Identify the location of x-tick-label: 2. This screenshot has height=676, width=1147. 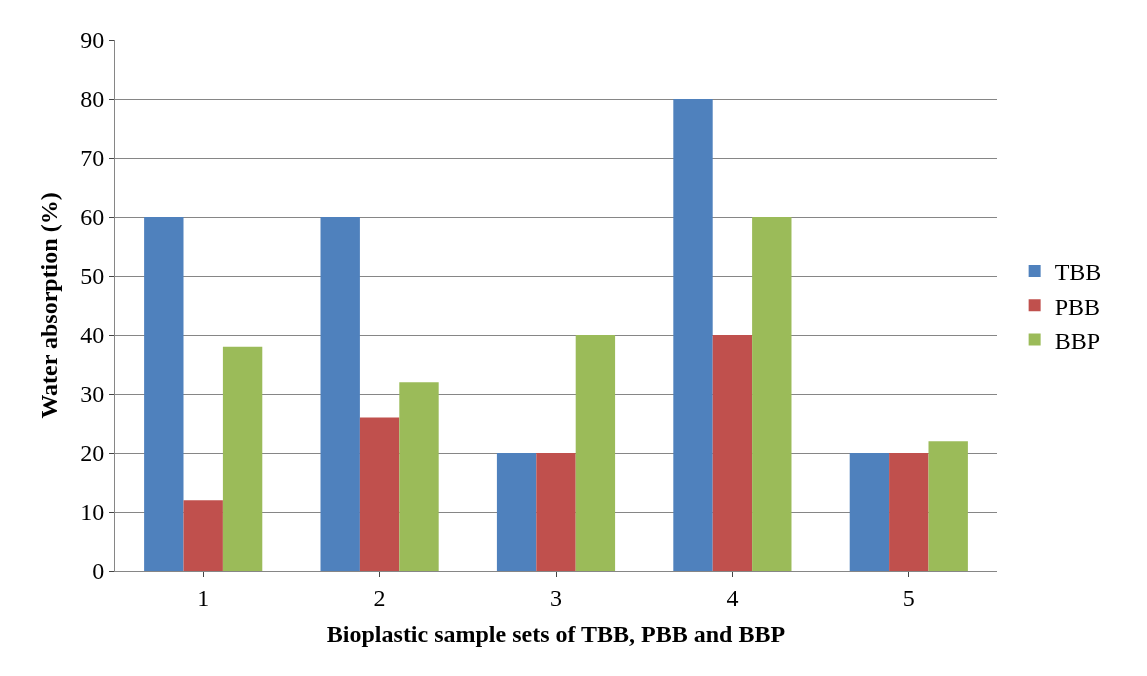
(379, 597).